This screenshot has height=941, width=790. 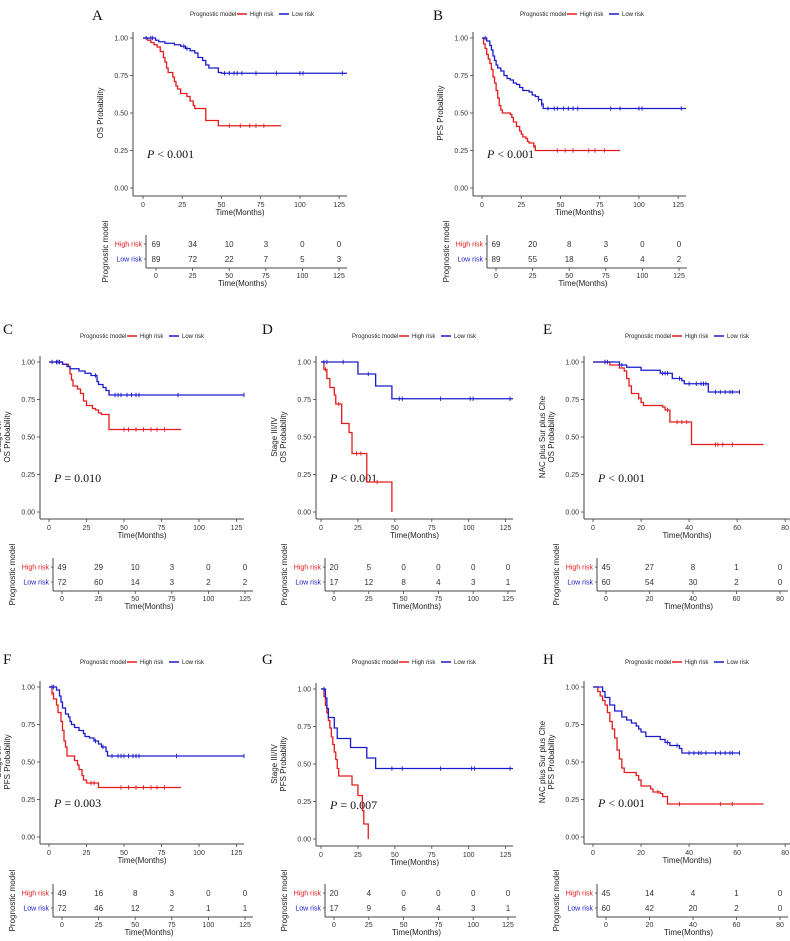 What do you see at coordinates (417, 380) in the screenshot?
I see `km-curve-low` at bounding box center [417, 380].